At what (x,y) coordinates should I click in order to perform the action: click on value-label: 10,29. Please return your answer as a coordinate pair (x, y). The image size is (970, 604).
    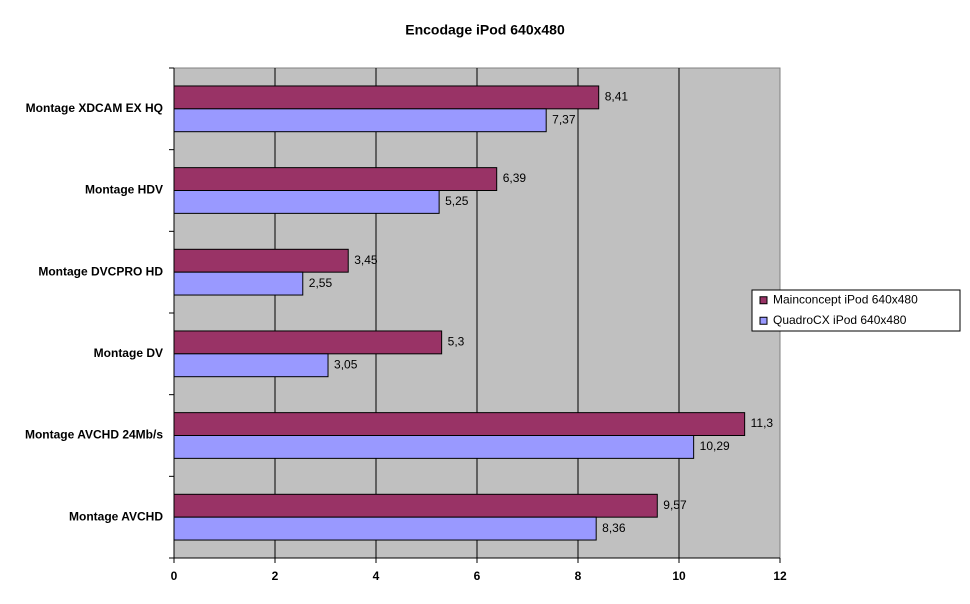
    Looking at the image, I should click on (715, 446).